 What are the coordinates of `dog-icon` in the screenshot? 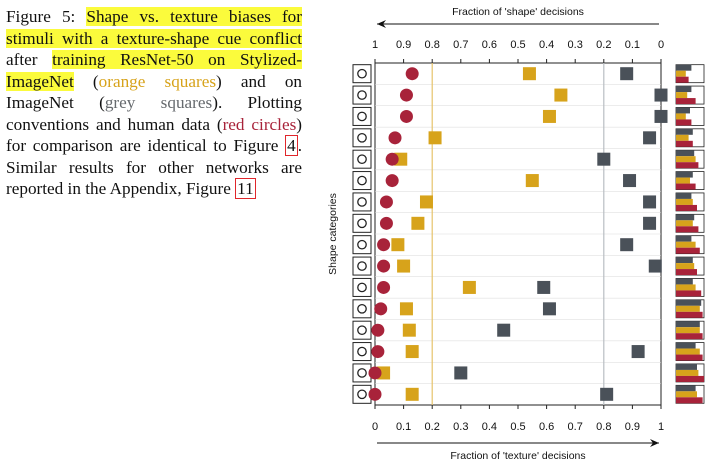 It's located at (362, 159).